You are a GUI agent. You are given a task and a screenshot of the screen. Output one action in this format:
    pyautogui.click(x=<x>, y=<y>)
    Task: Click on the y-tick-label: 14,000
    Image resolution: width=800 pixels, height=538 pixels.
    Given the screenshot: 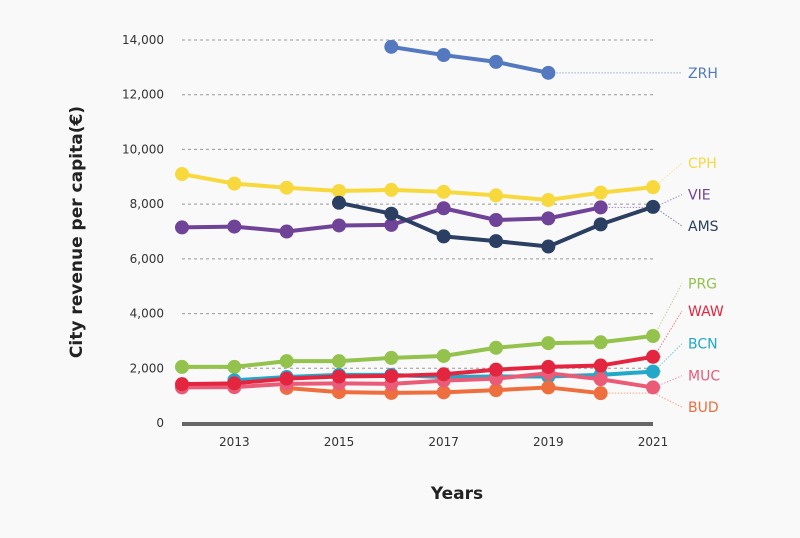 What is the action you would take?
    pyautogui.click(x=143, y=40)
    